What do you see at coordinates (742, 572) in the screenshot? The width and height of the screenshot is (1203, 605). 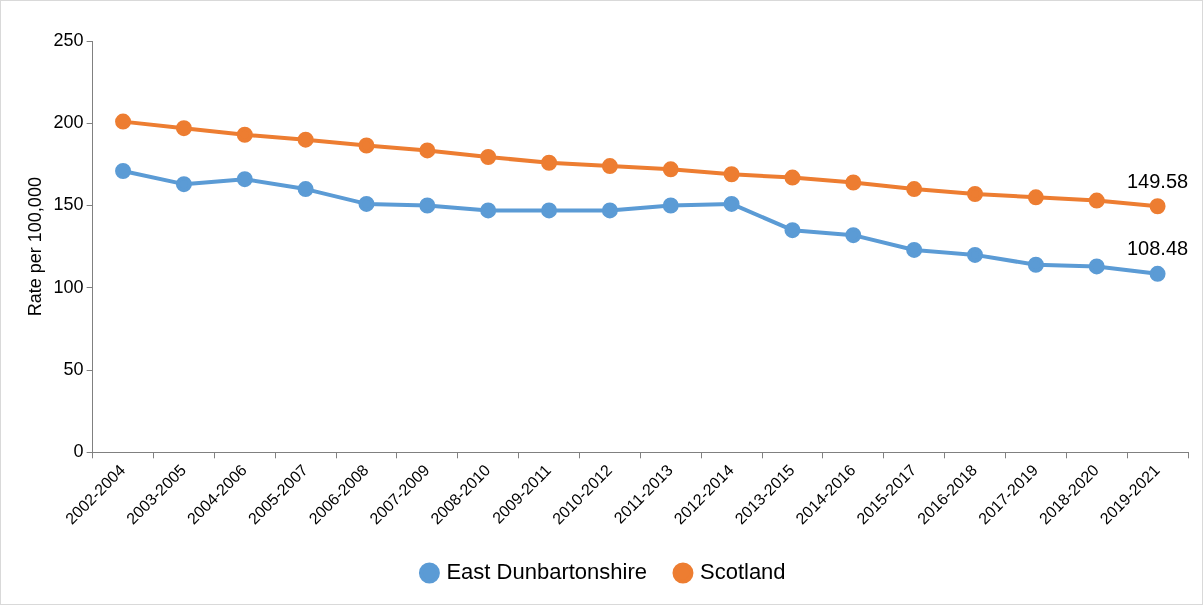 I see `legend-label: Scotland` at bounding box center [742, 572].